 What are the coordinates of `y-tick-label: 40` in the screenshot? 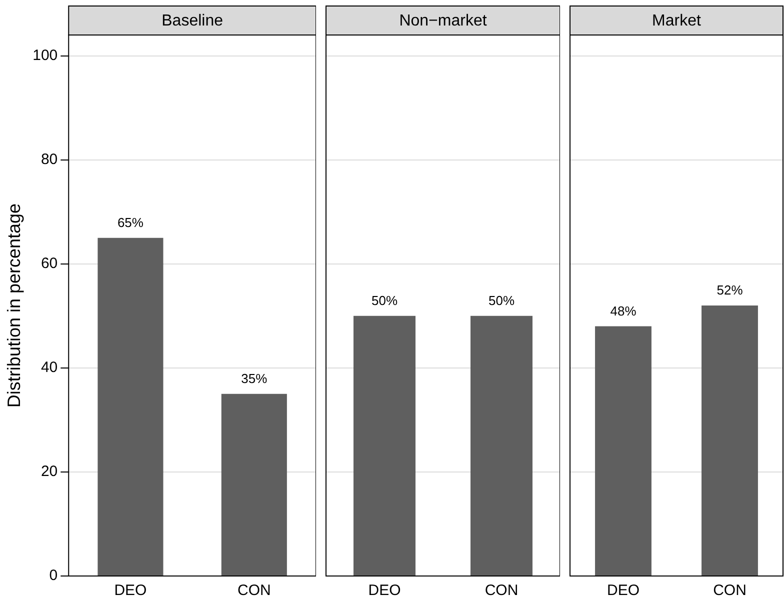 It's located at (49, 367).